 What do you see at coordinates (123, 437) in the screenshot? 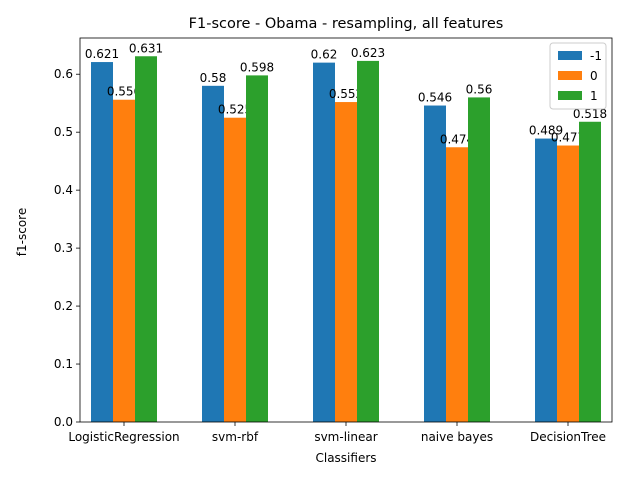
I see `x-tick-label: LogisticRegression` at bounding box center [123, 437].